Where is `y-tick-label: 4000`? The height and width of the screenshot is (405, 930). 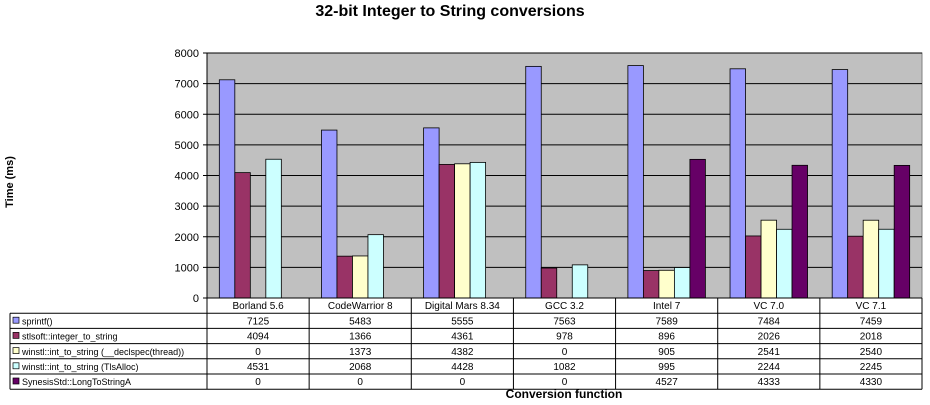
y-tick-label: 4000 is located at coordinates (187, 177).